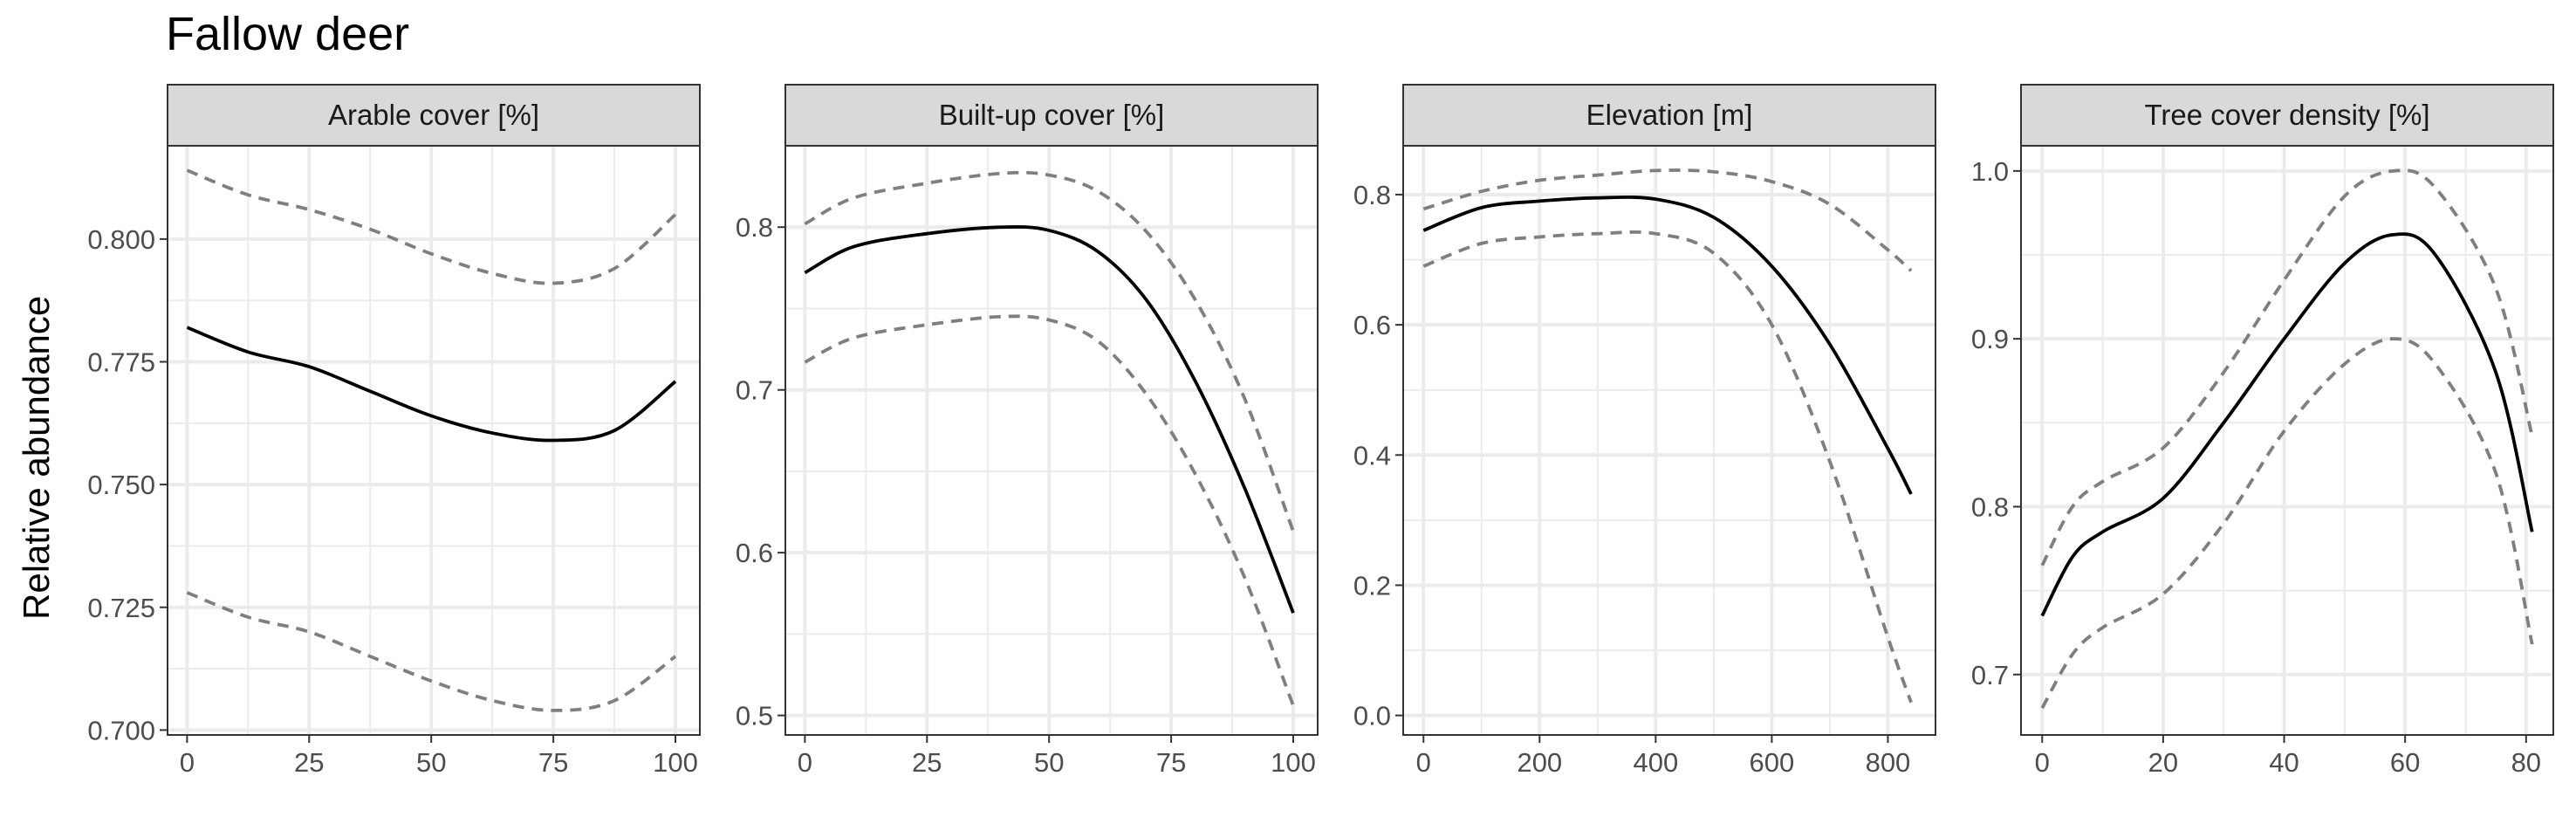  What do you see at coordinates (2287, 523) in the screenshot?
I see `panel-4-lower-line` at bounding box center [2287, 523].